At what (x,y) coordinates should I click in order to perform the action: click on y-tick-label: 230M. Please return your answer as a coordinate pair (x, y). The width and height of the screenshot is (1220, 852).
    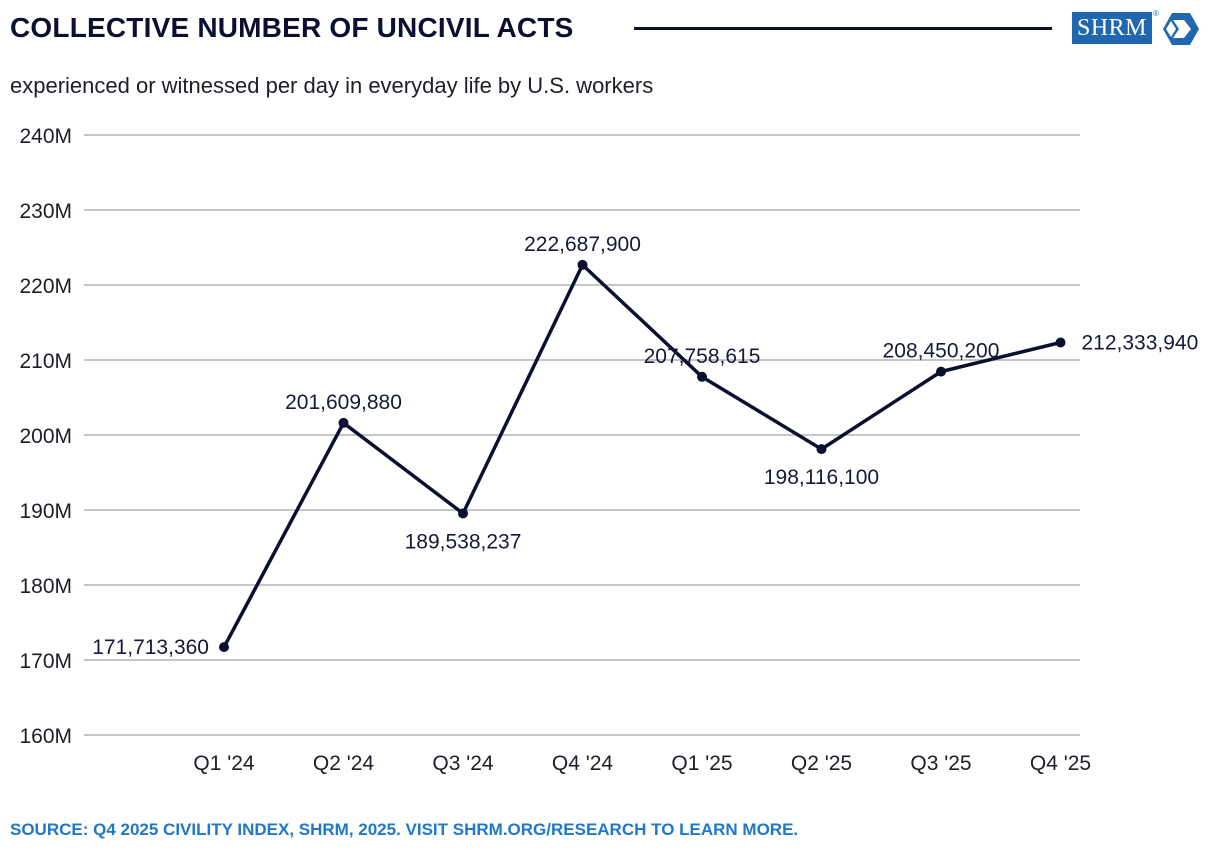
    Looking at the image, I should click on (45, 211).